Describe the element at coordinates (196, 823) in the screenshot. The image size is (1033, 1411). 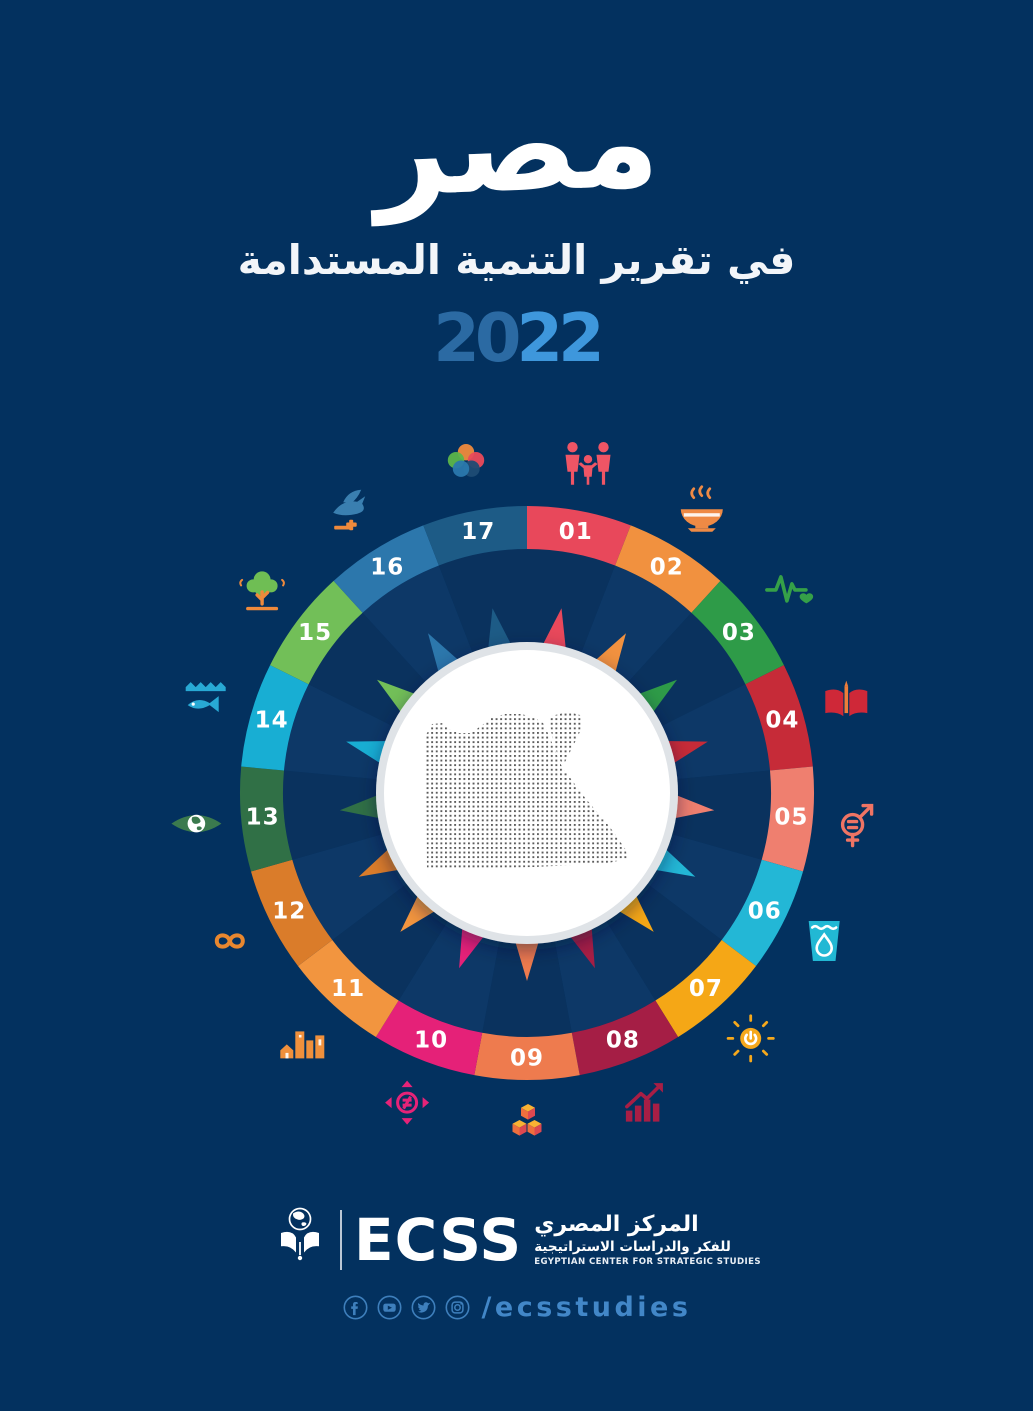
I see `climate-action-eye-icon` at that location.